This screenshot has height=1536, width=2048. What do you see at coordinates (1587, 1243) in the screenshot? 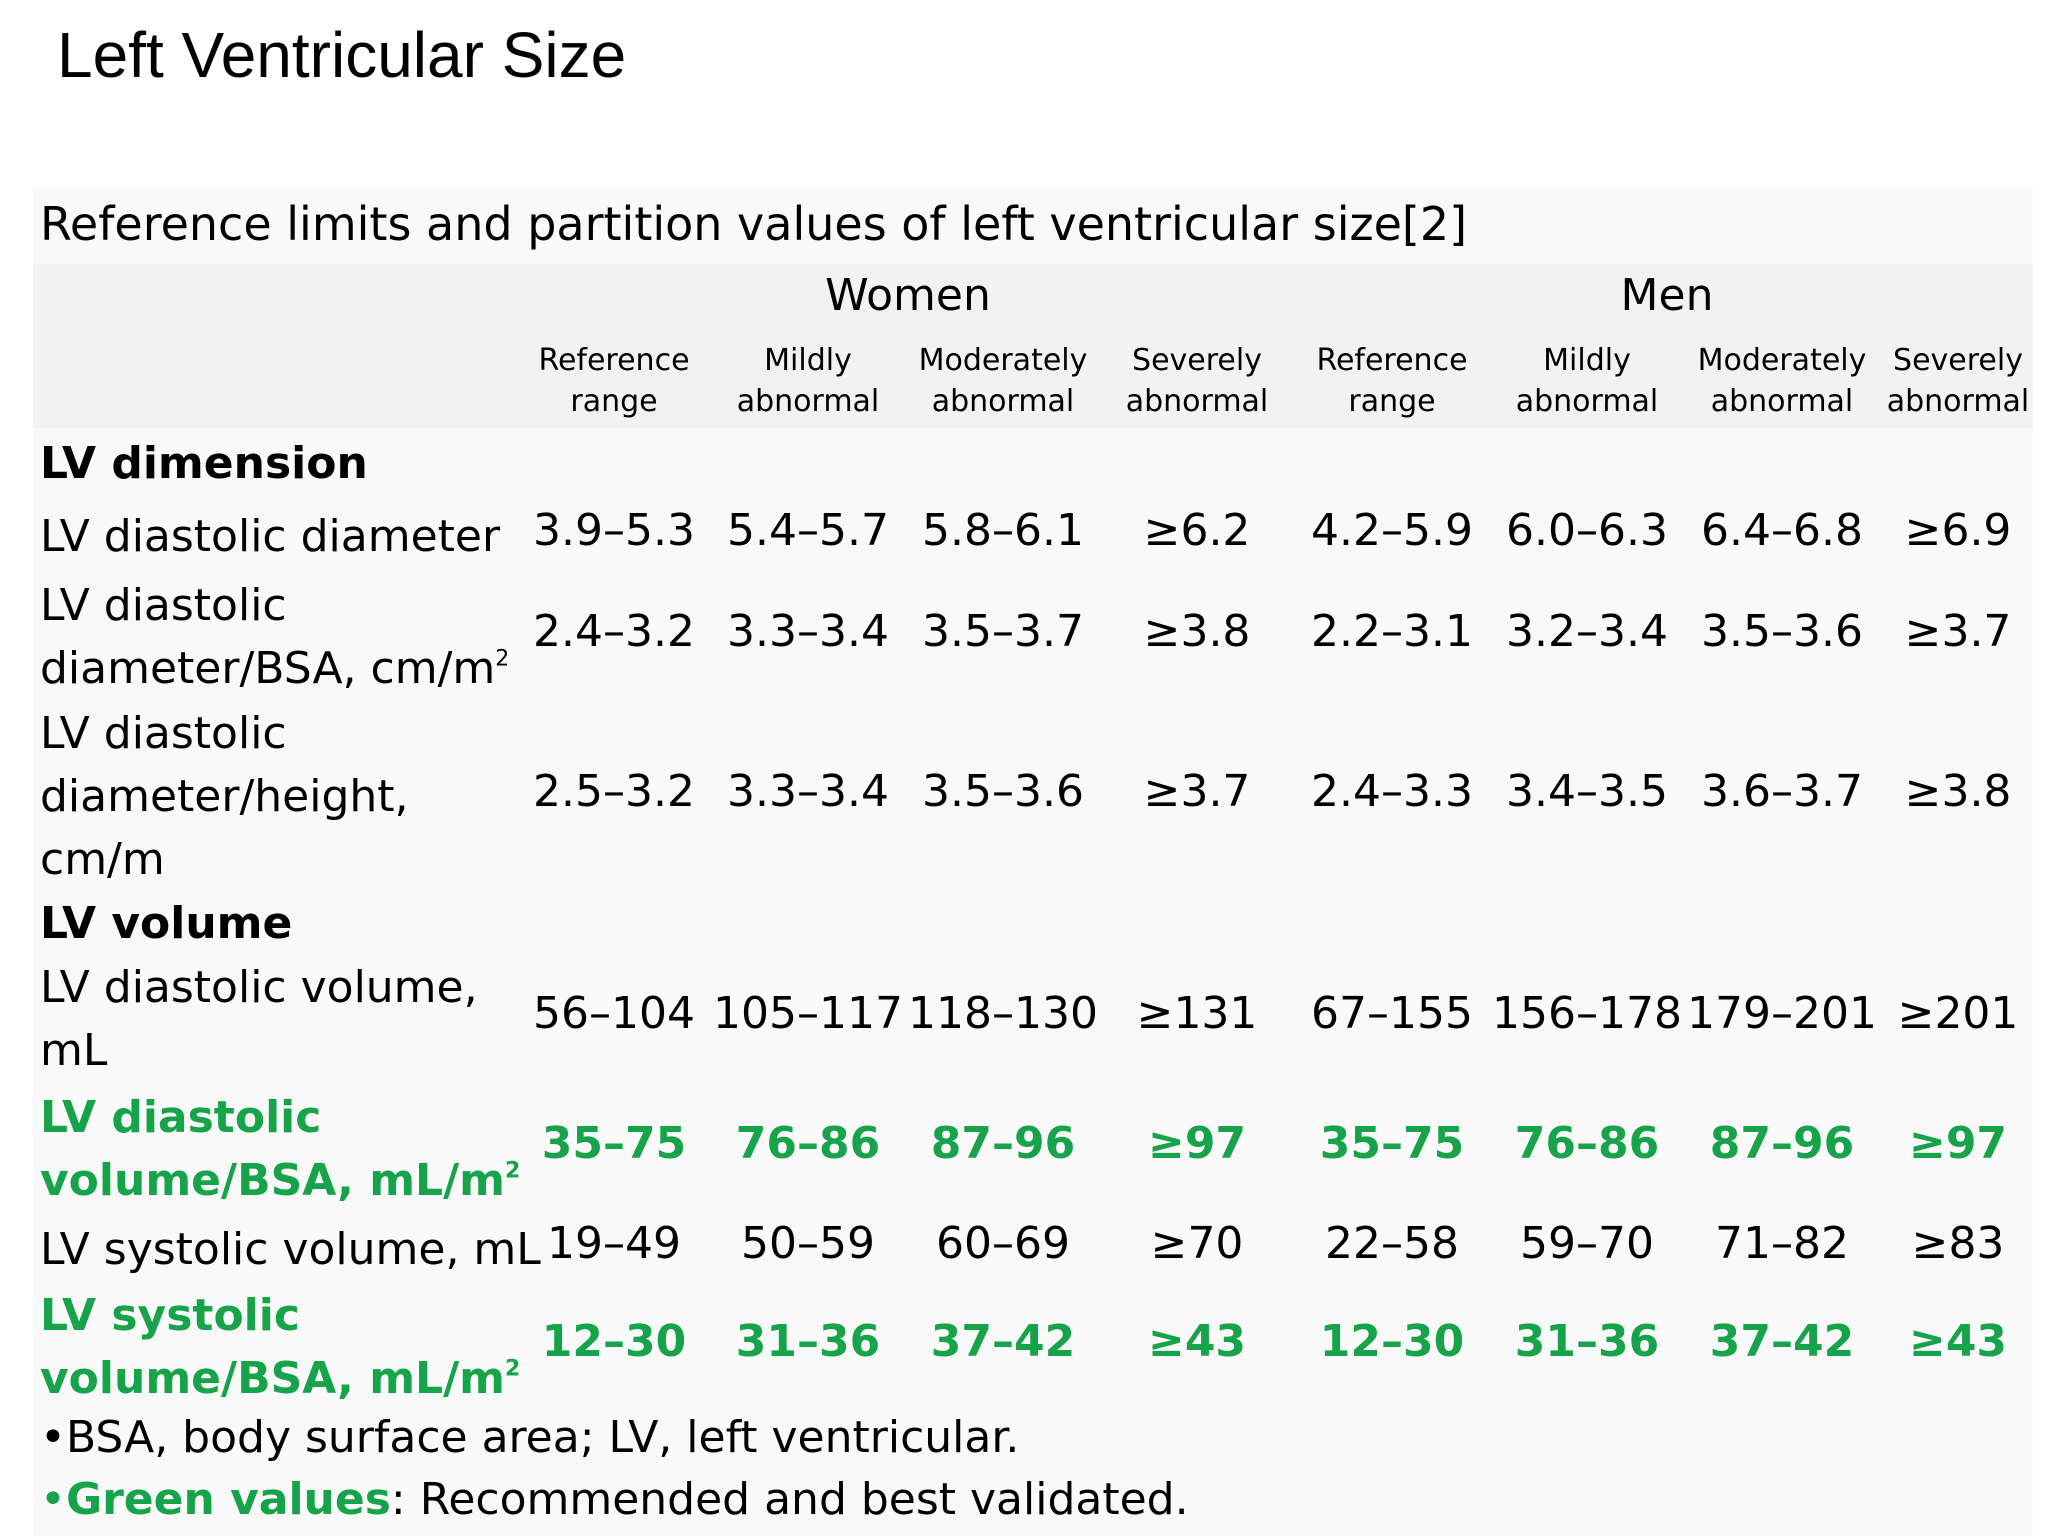
I see `table-cell: 59–70` at bounding box center [1587, 1243].